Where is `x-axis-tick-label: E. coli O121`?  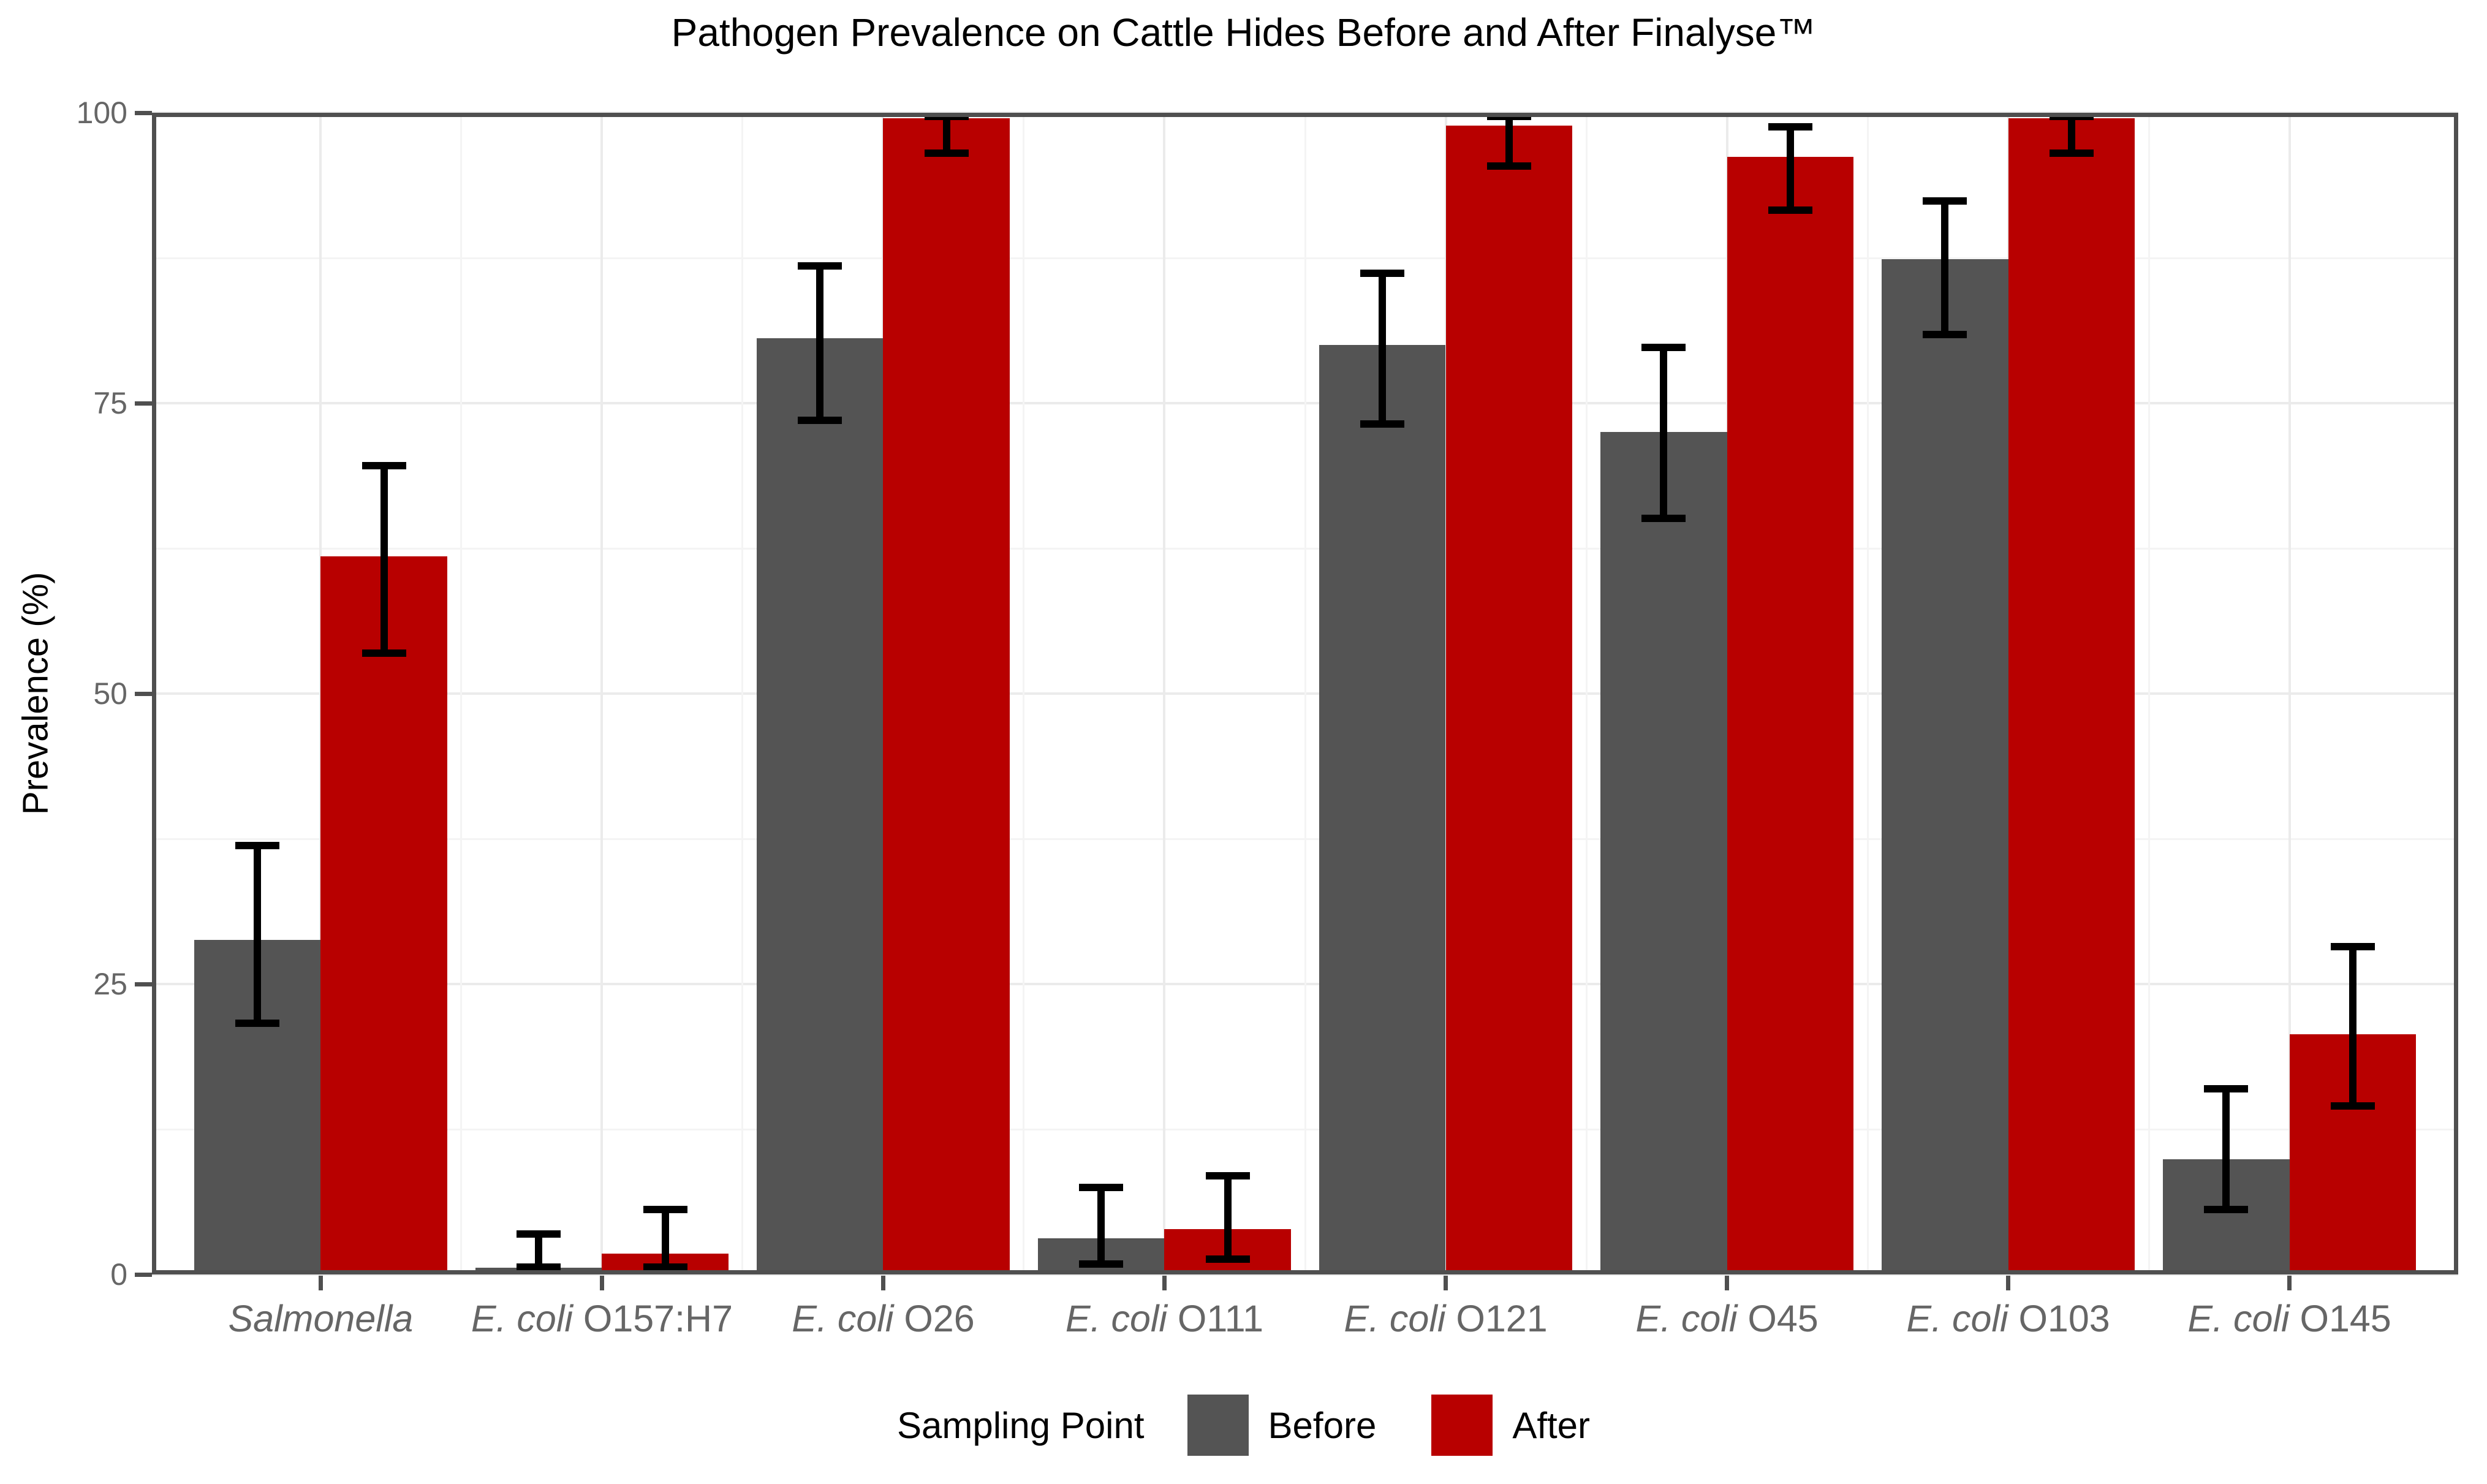
x-axis-tick-label: E. coli O121 is located at coordinates (1446, 1319).